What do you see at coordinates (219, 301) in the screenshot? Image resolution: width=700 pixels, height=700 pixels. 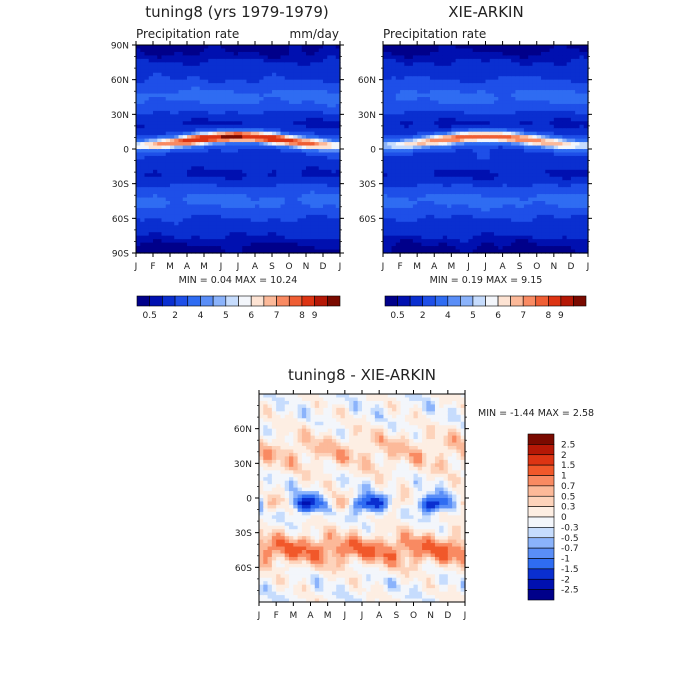 I see `colorbar-swatch` at bounding box center [219, 301].